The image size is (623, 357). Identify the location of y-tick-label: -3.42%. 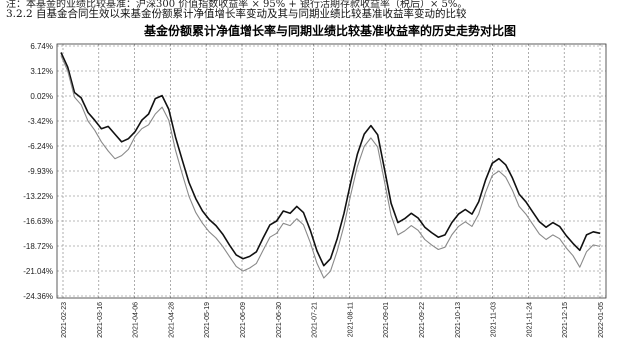
(40, 121).